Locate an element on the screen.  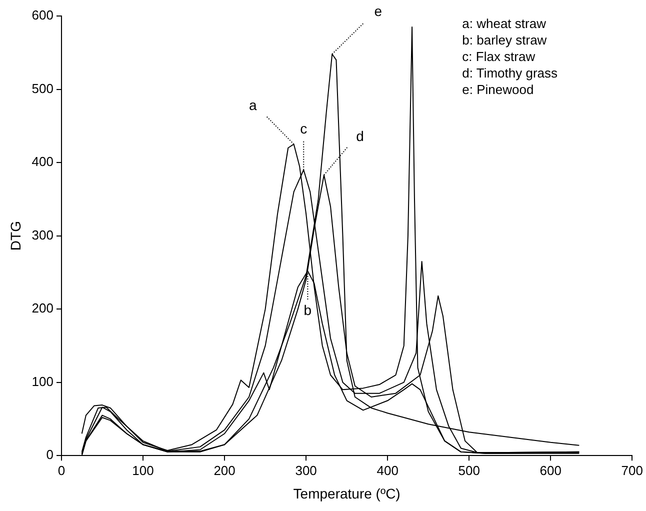
x-tick-label: 0 is located at coordinates (62, 470).